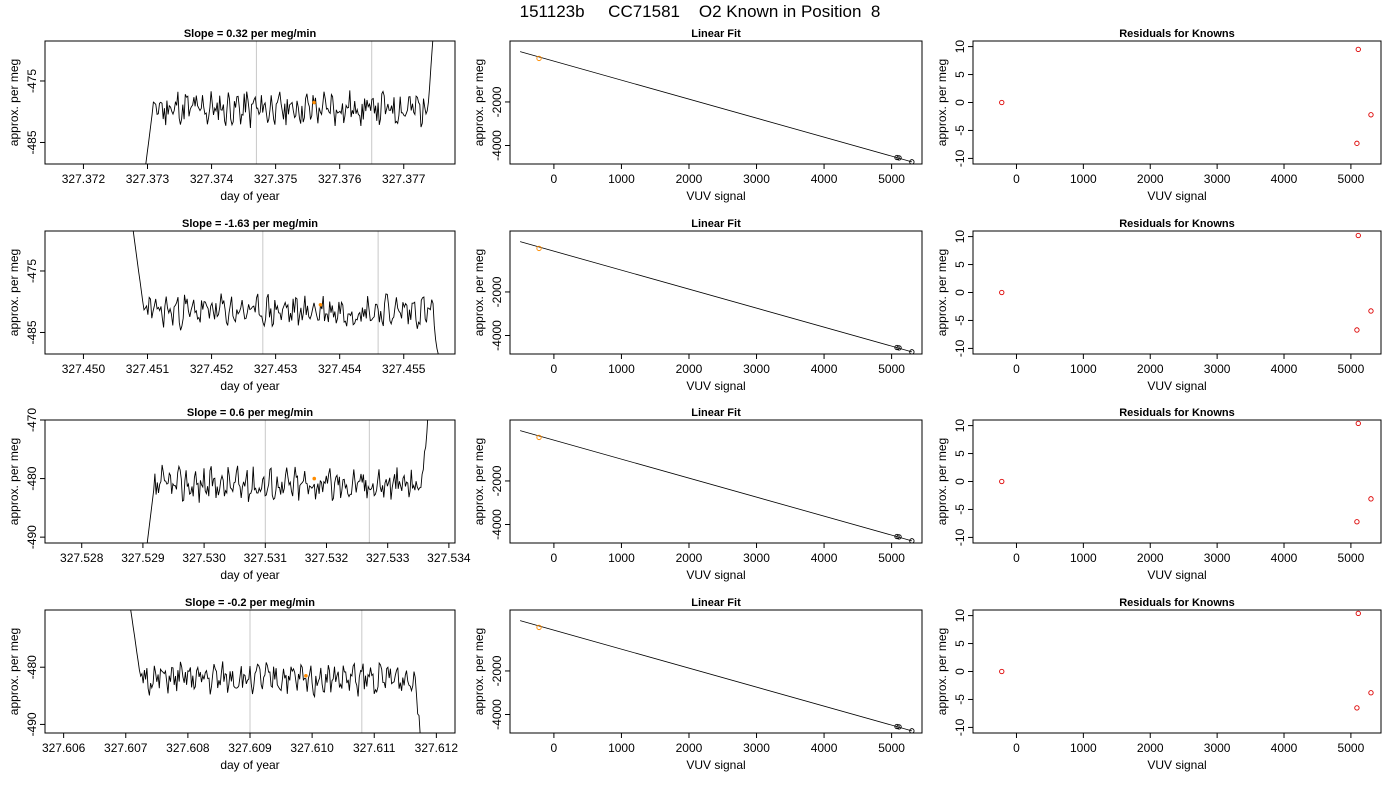 The image size is (1400, 800). Describe the element at coordinates (327, 558) in the screenshot. I see `x-tick-label: 327.532` at that location.